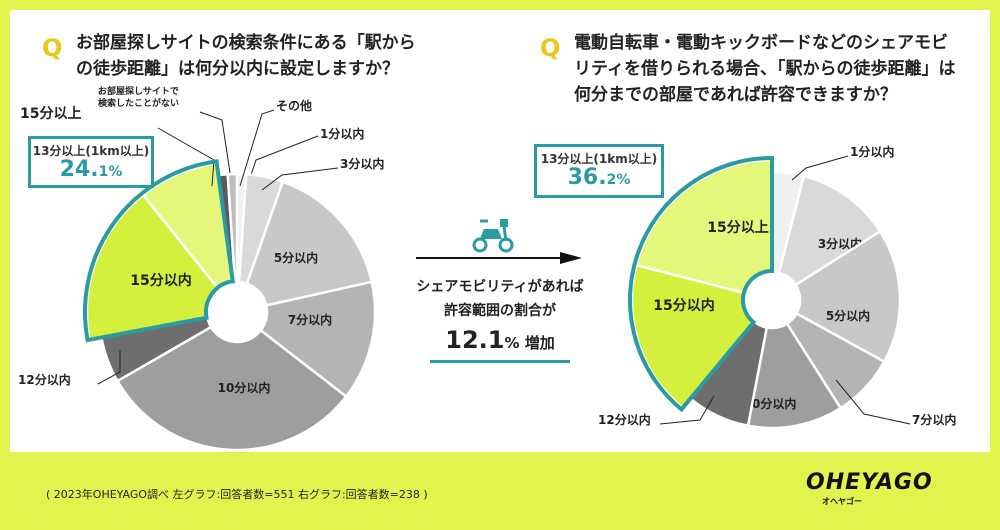 The width and height of the screenshot is (1000, 530). I want to click on left-callout: 13分以上(1km以上) 24.1%, so click(91, 162).